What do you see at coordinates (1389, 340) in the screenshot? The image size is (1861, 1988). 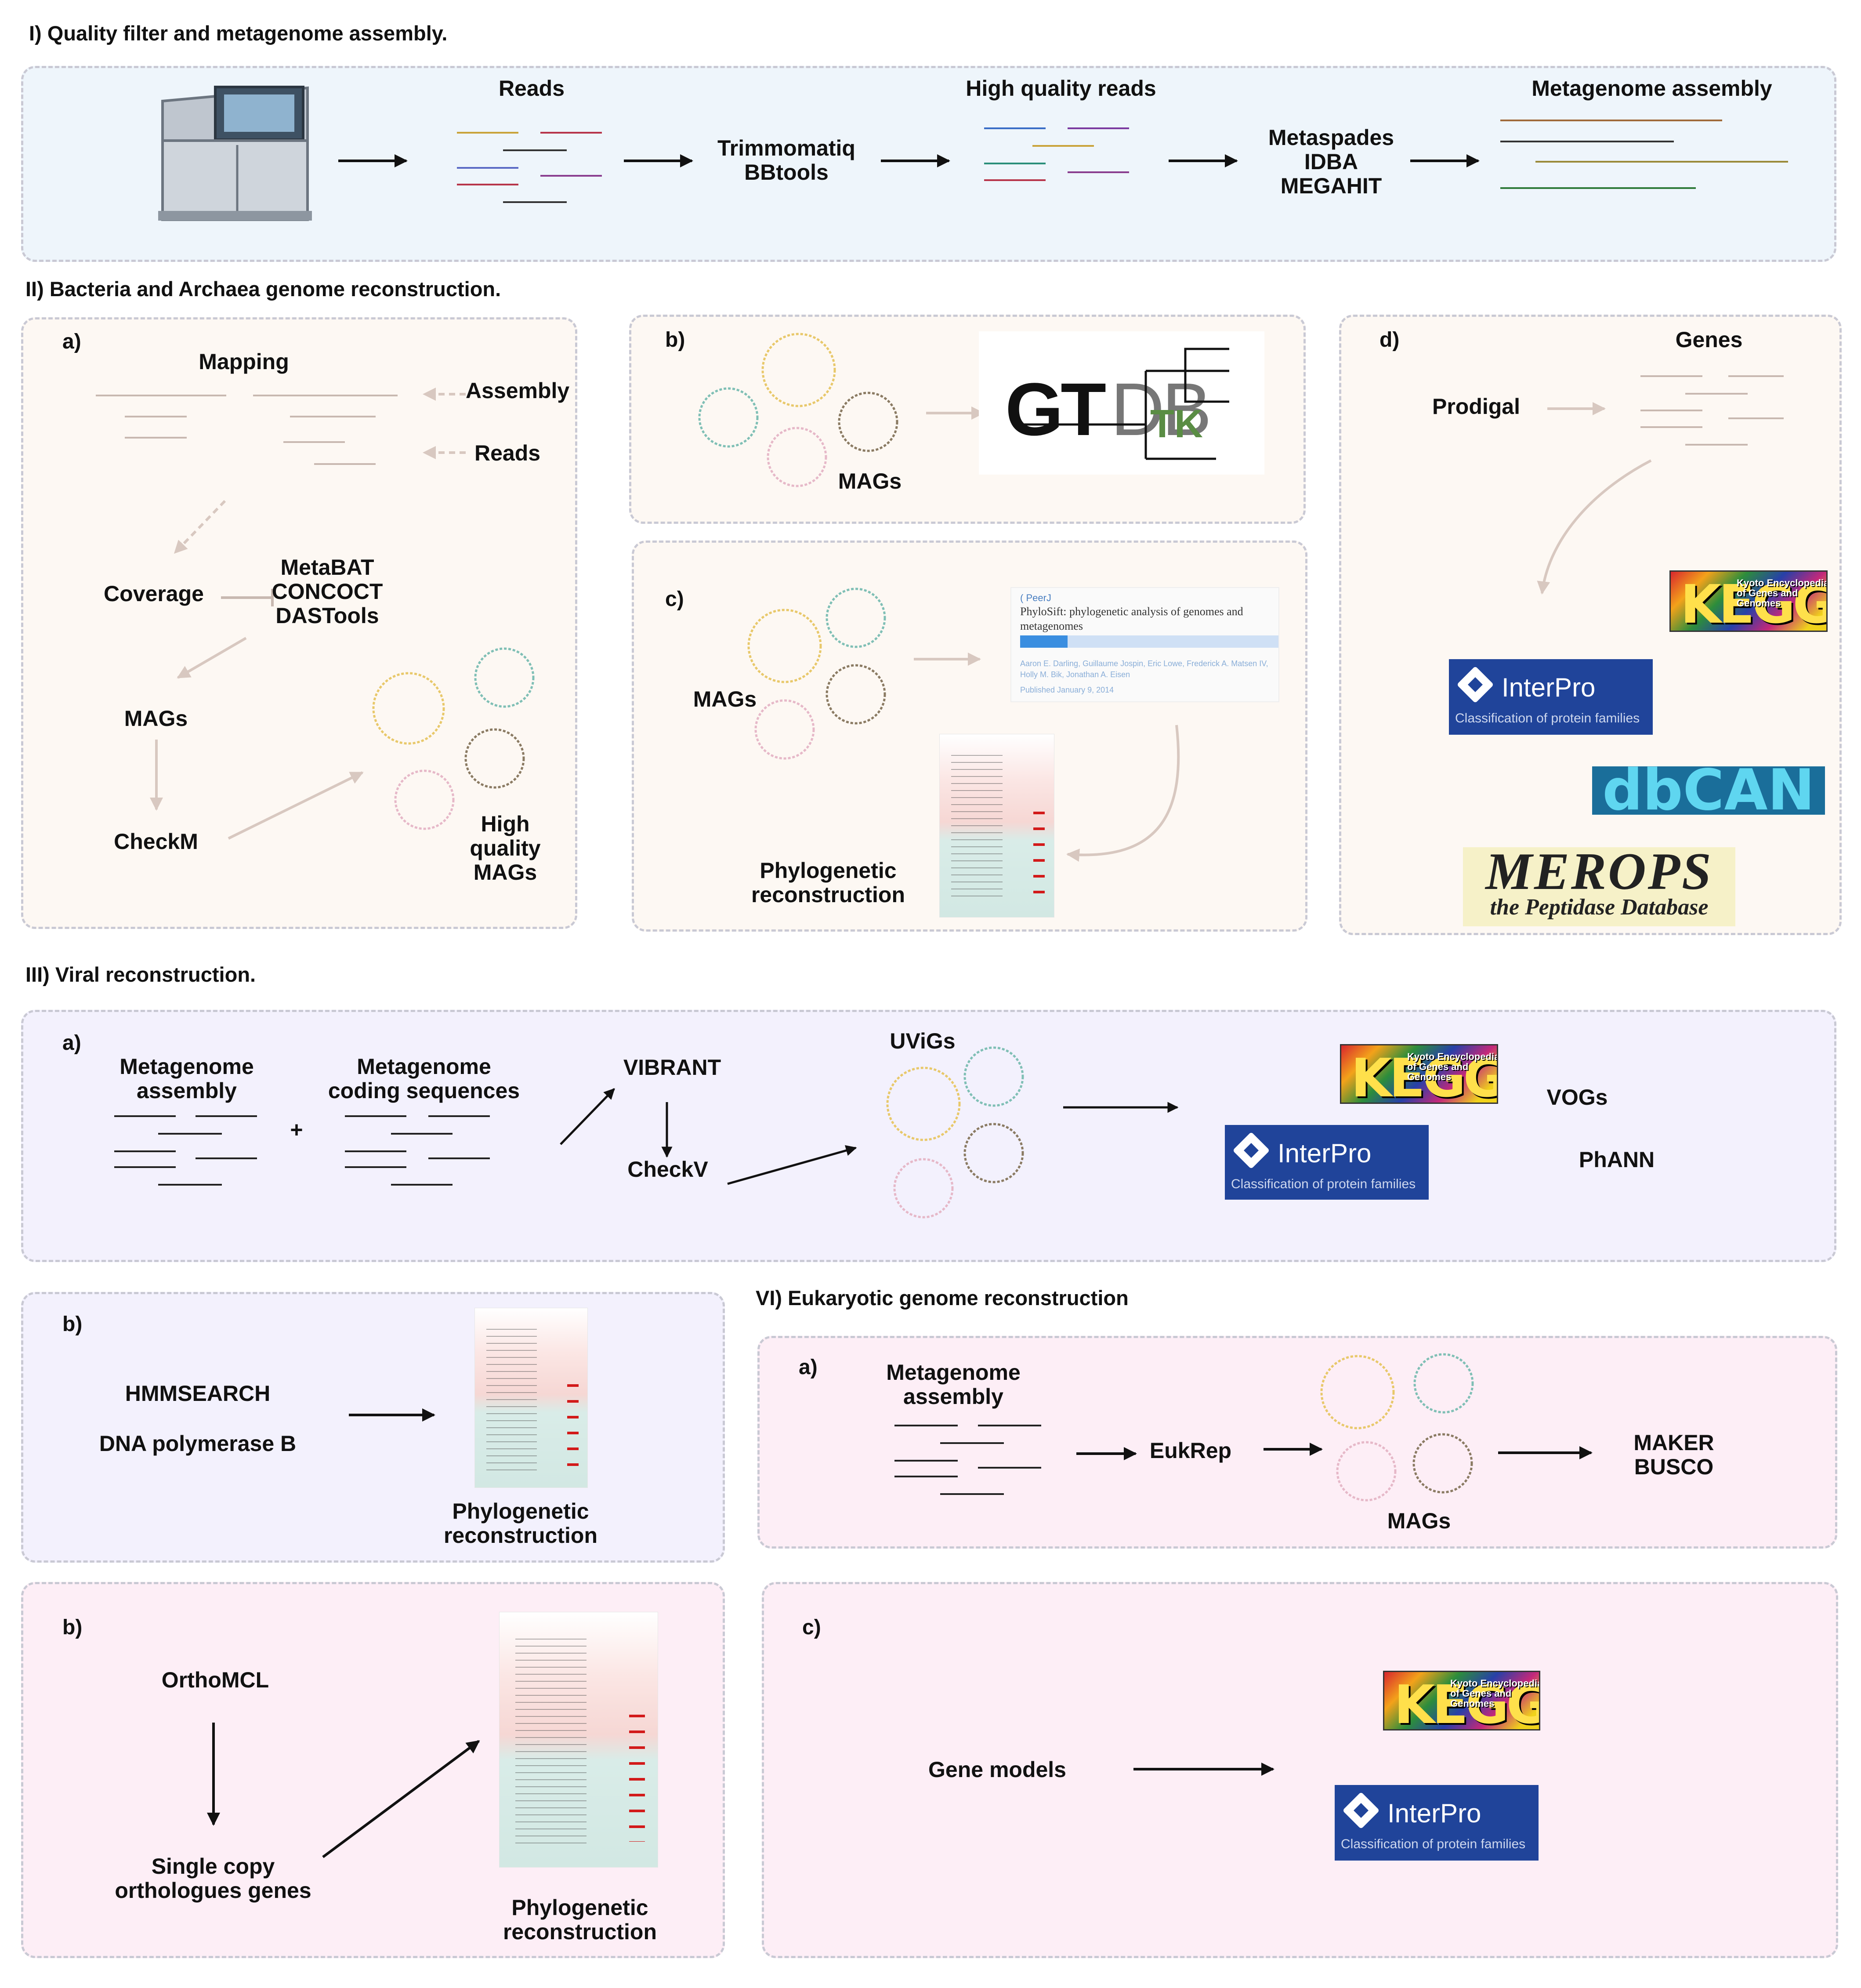 I see `tag-2d: d)` at bounding box center [1389, 340].